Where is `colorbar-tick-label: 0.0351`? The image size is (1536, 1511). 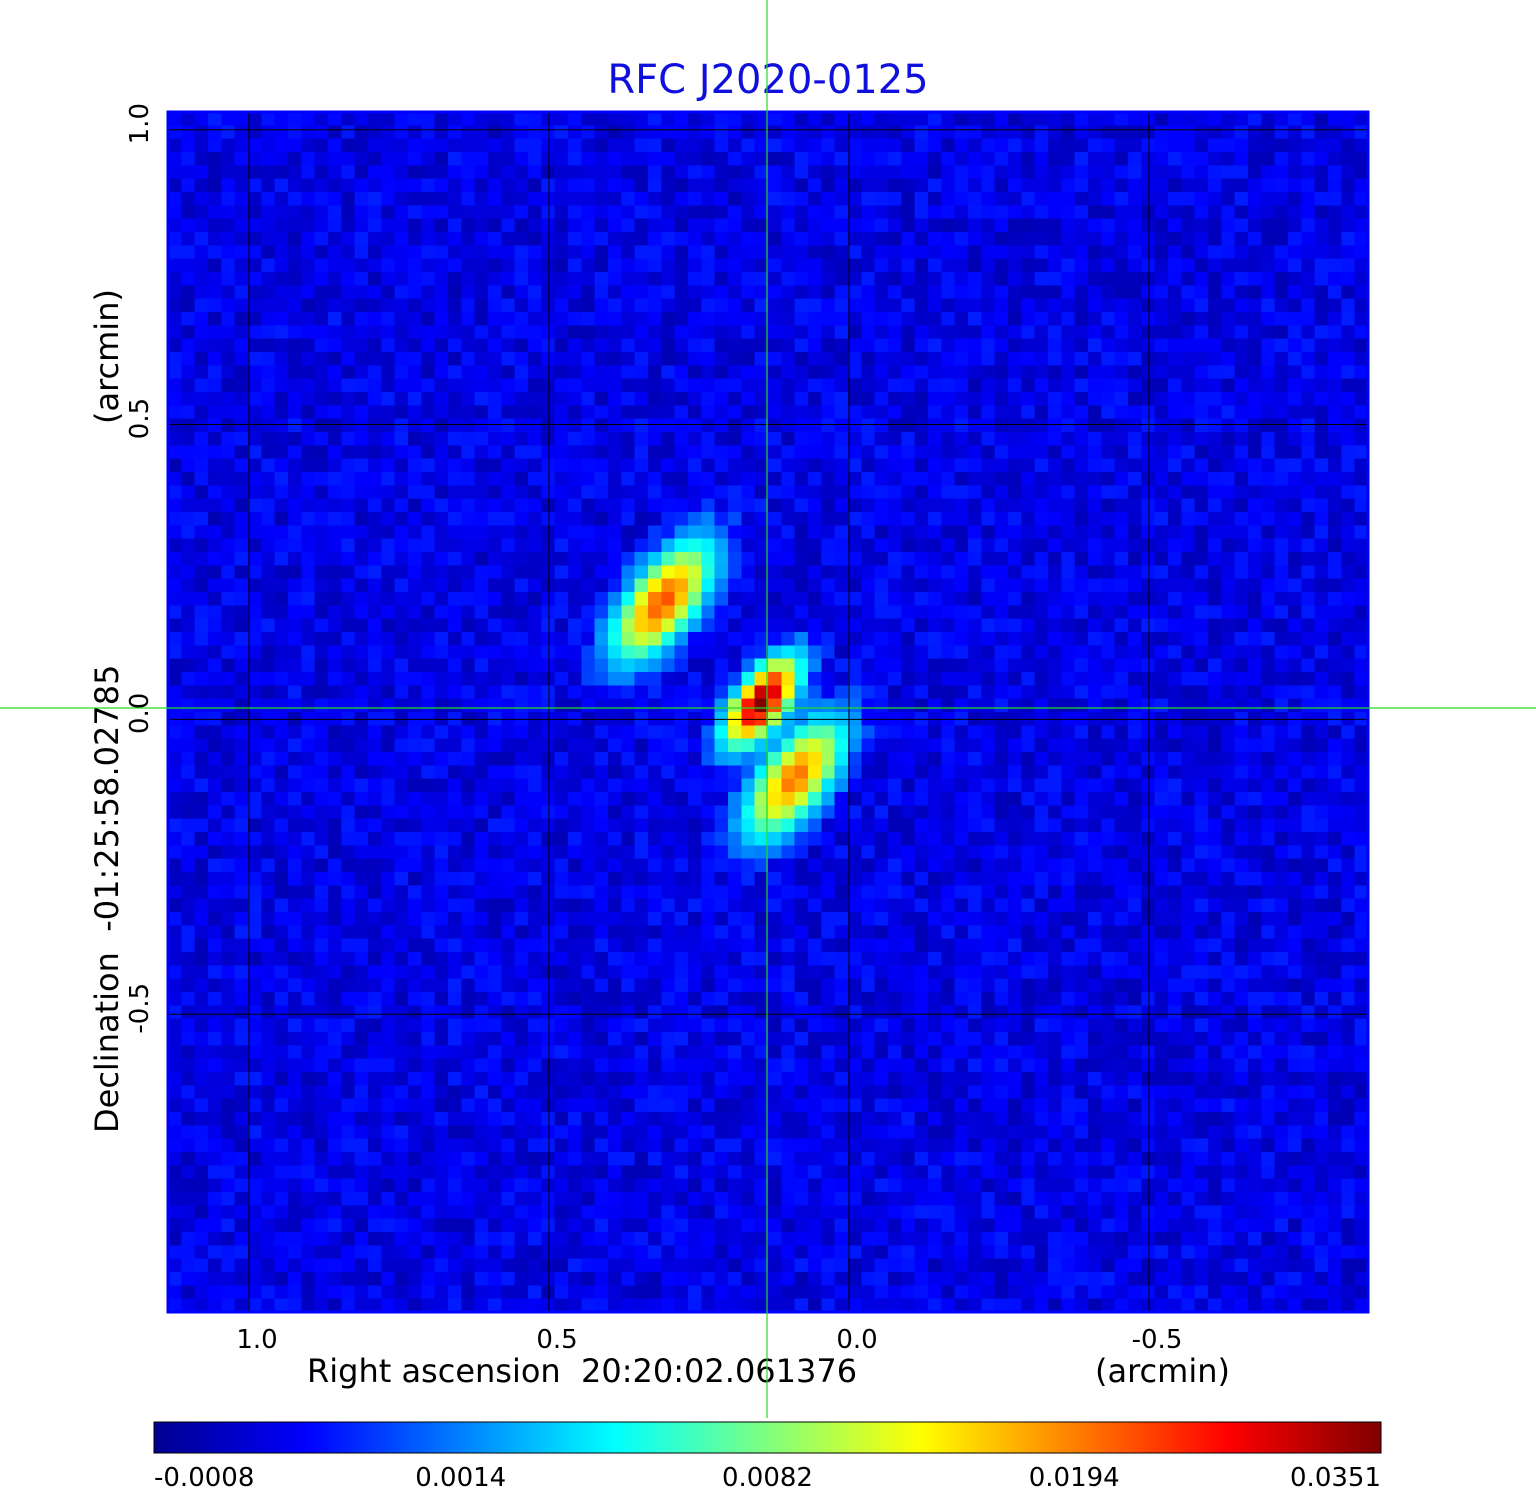 colorbar-tick-label: 0.0351 is located at coordinates (1335, 1478).